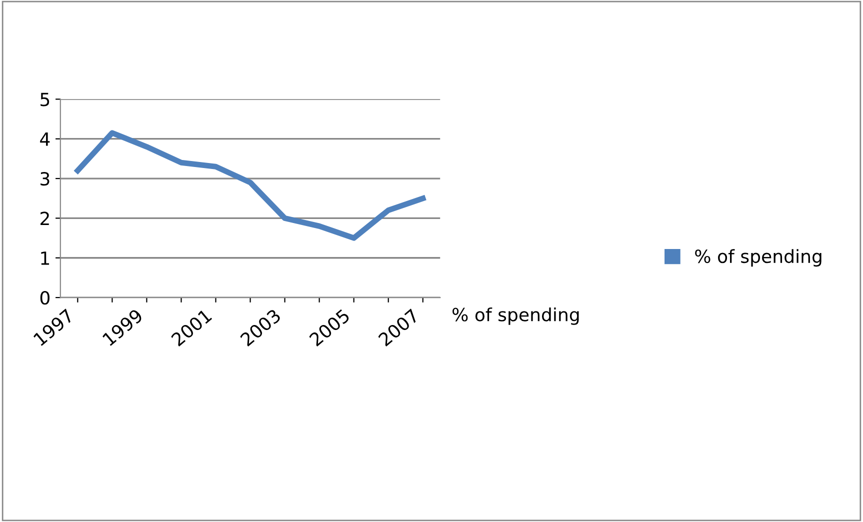  Describe the element at coordinates (45, 99) in the screenshot. I see `y-tick-label: 5` at that location.